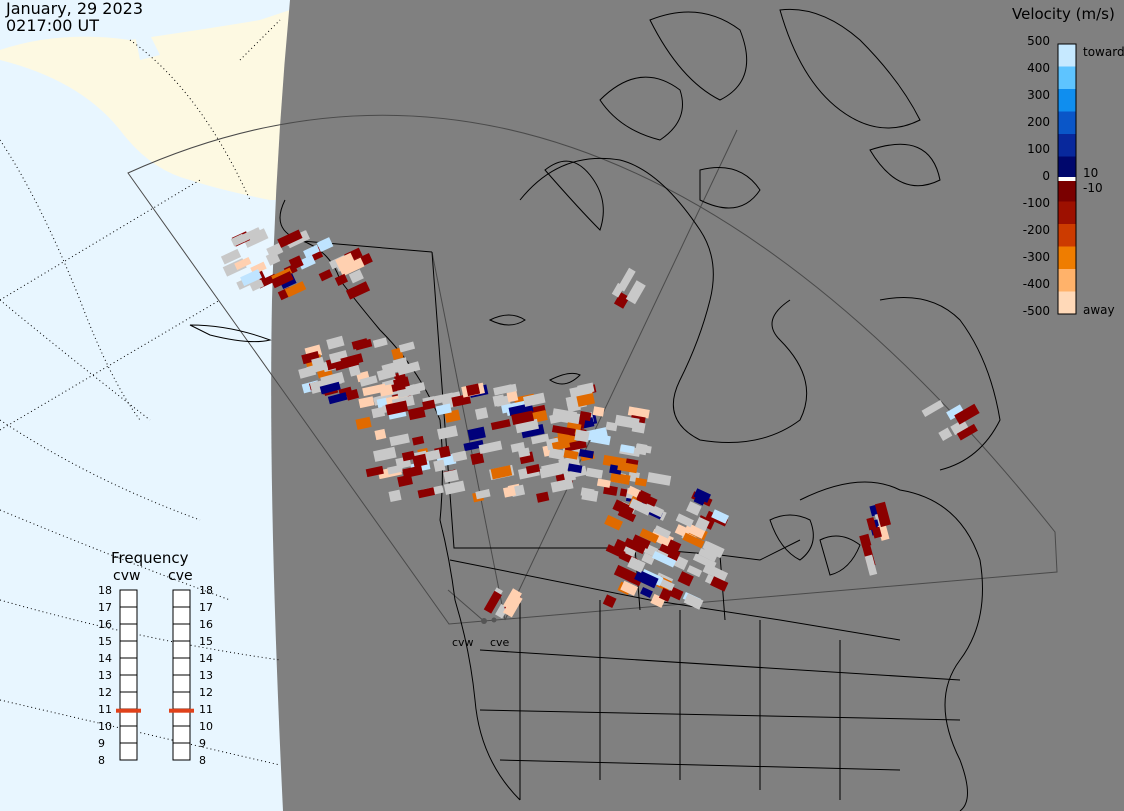 The height and width of the screenshot is (811, 1124). What do you see at coordinates (145, 105) in the screenshot?
I see `daylit-land` at bounding box center [145, 105].